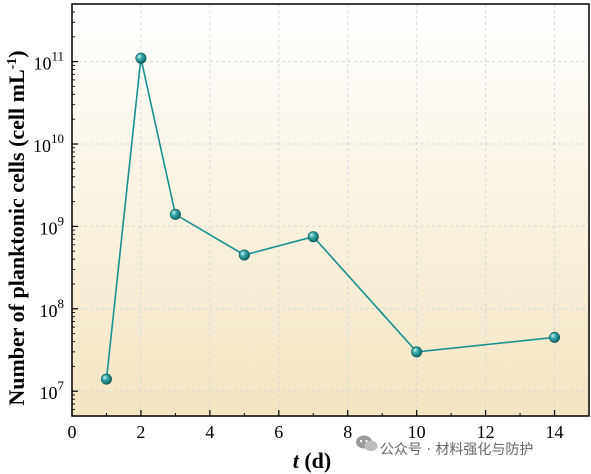 The width and height of the screenshot is (591, 474). I want to click on x-tick-label: 10, so click(417, 432).